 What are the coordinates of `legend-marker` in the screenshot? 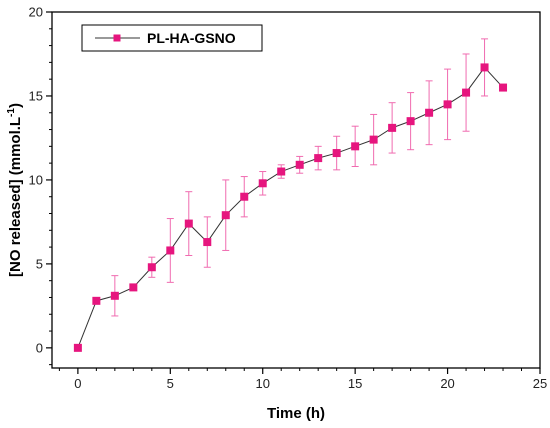 It's located at (117, 38).